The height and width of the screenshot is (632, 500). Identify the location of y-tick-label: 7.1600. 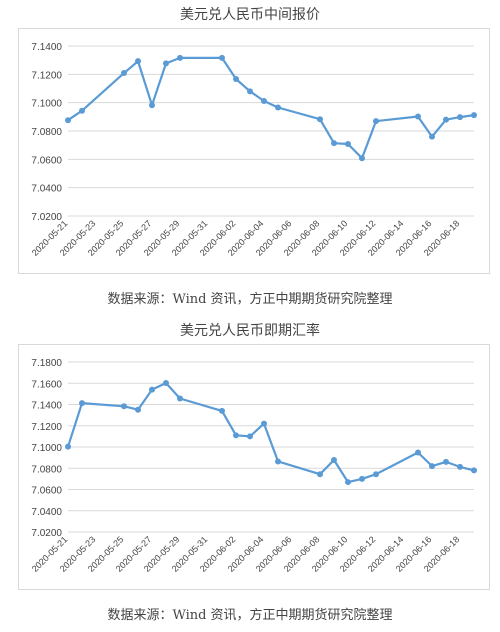
(46, 384).